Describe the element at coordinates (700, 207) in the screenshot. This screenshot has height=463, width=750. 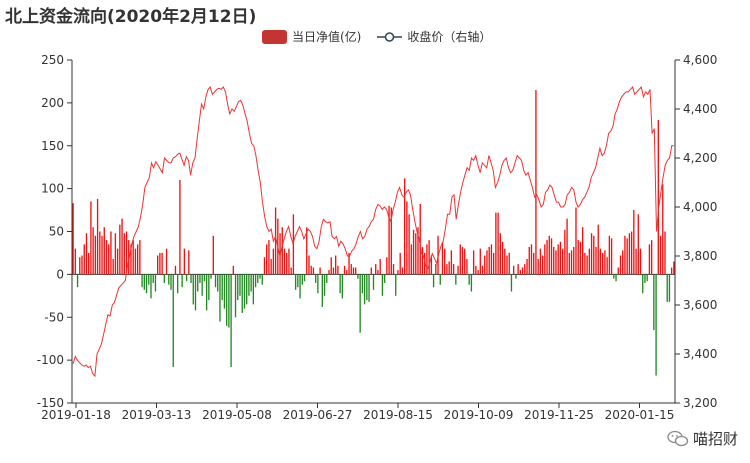
I see `y-right-tick-label: 4,000` at that location.